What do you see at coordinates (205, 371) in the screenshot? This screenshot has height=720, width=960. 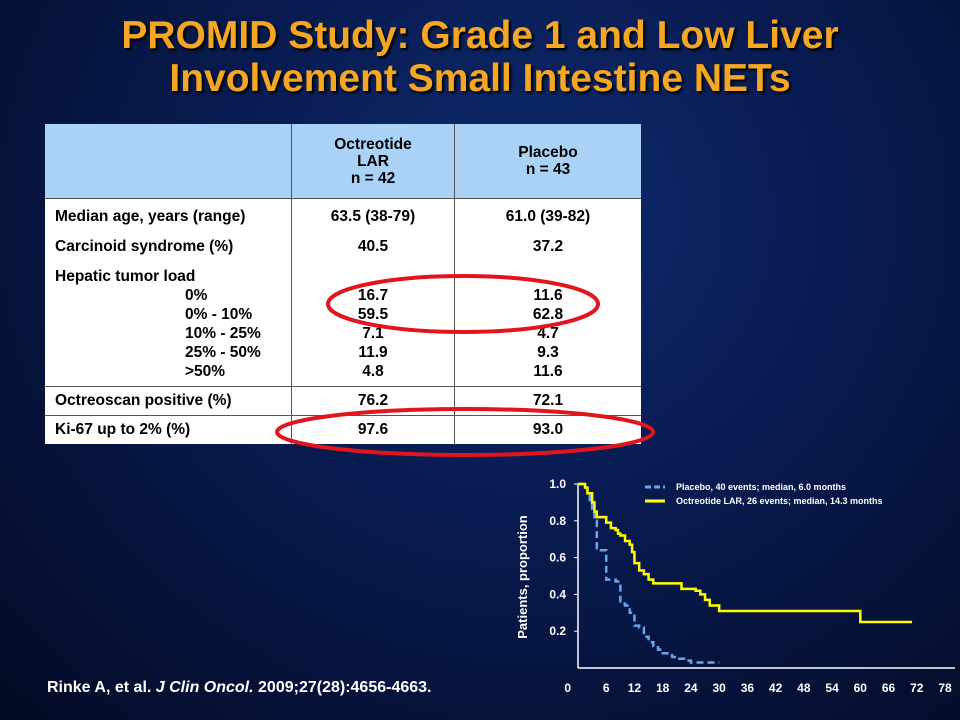 I see `row-label-hepatic-4: >50%` at bounding box center [205, 371].